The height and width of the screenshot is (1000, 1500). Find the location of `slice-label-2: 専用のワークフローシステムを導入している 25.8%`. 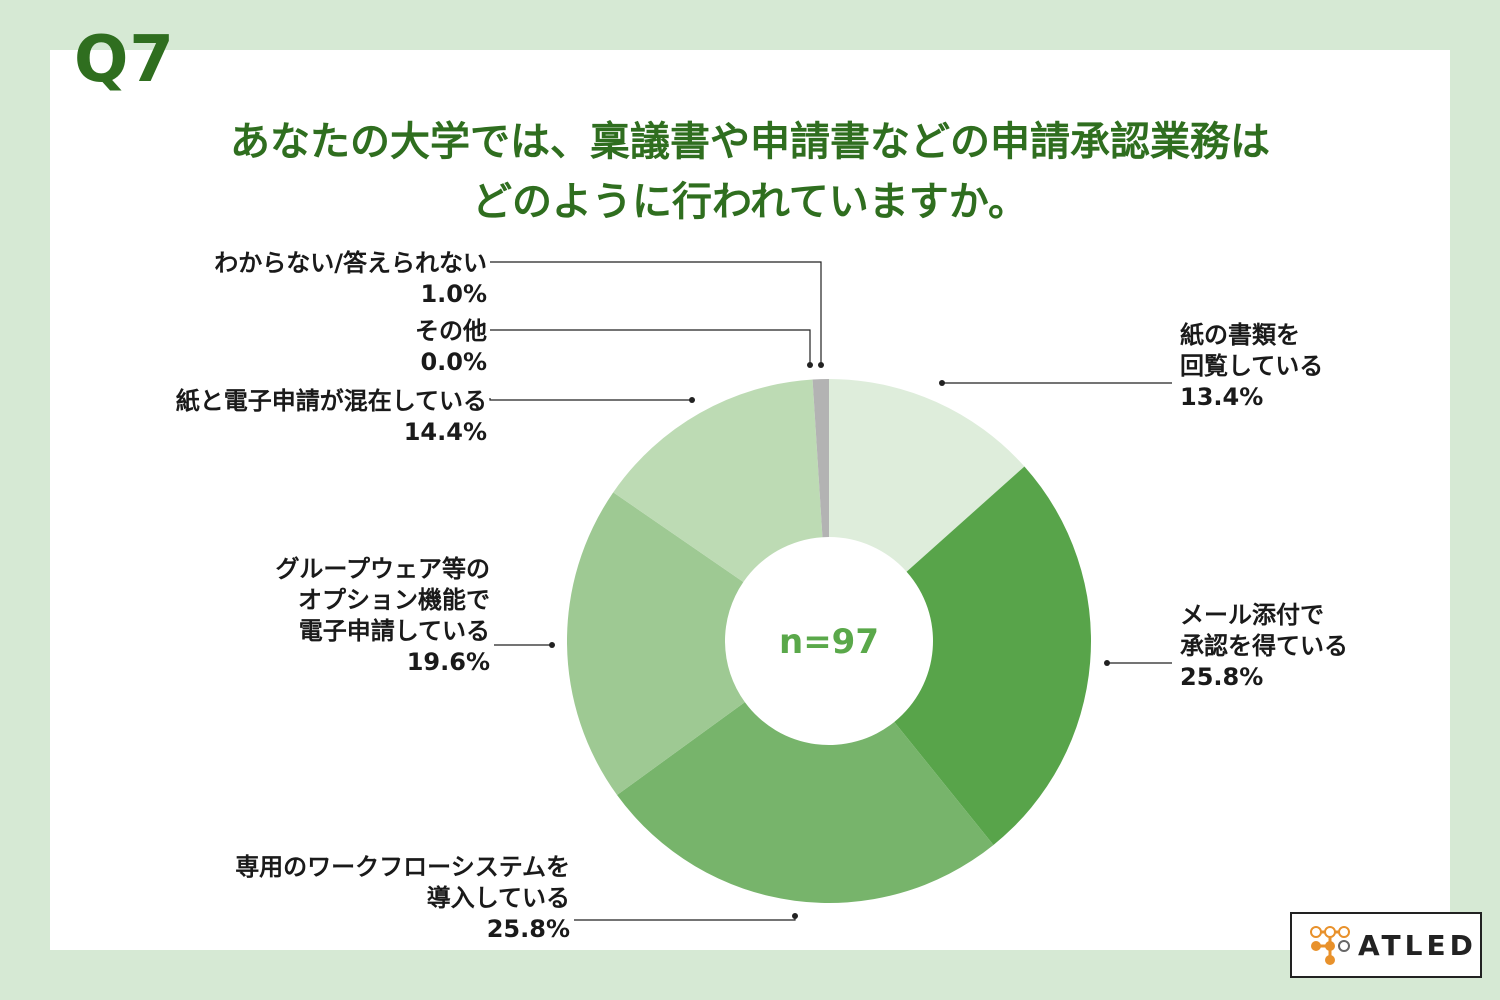

slice-label-2: 専用のワークフローシステムを導入している 25.8% is located at coordinates (402, 898).